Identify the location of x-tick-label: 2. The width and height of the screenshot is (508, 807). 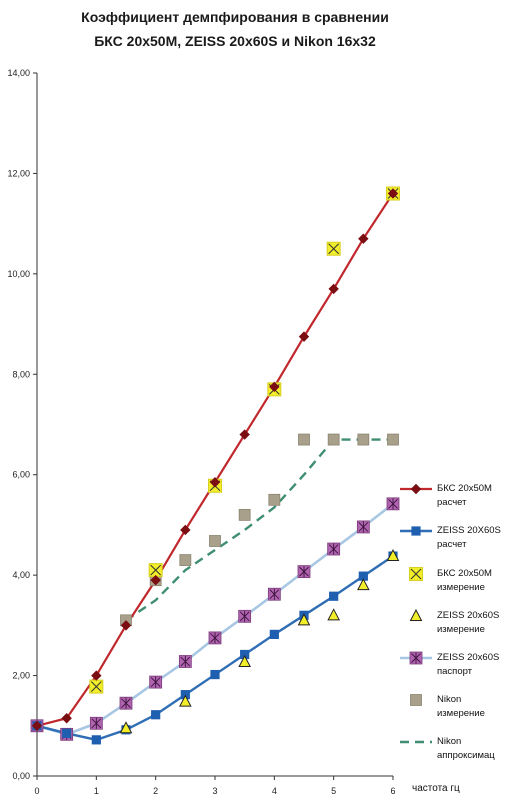
(155, 791).